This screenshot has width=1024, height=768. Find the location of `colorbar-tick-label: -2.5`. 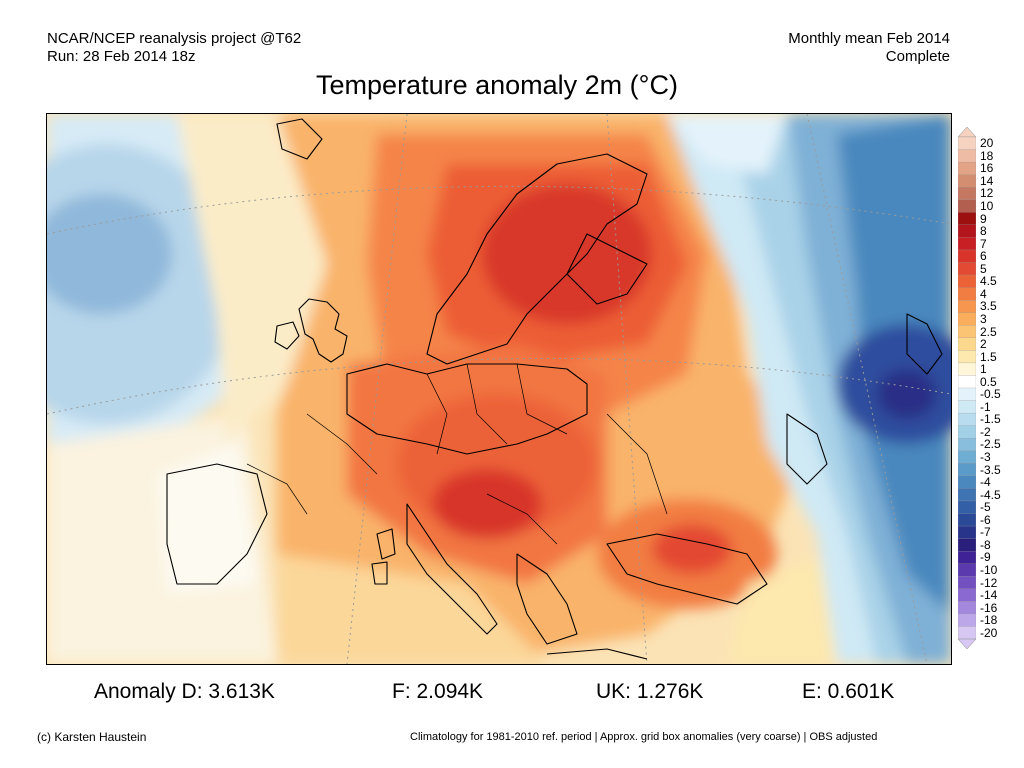

colorbar-tick-label: -2.5 is located at coordinates (990, 444).